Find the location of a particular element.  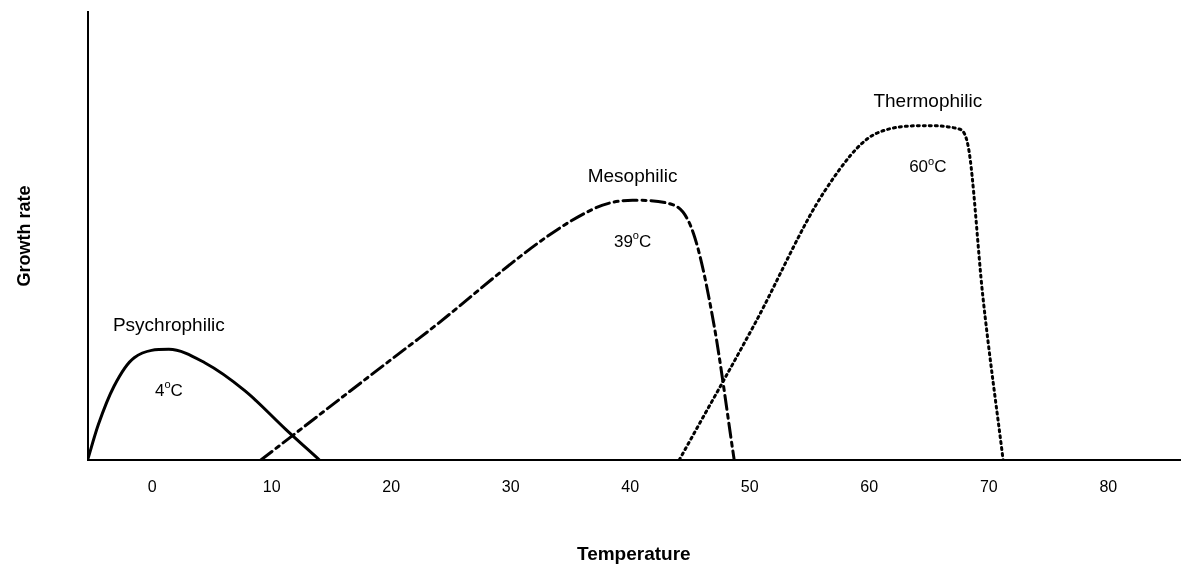

x-tick-label: 0 is located at coordinates (152, 487).